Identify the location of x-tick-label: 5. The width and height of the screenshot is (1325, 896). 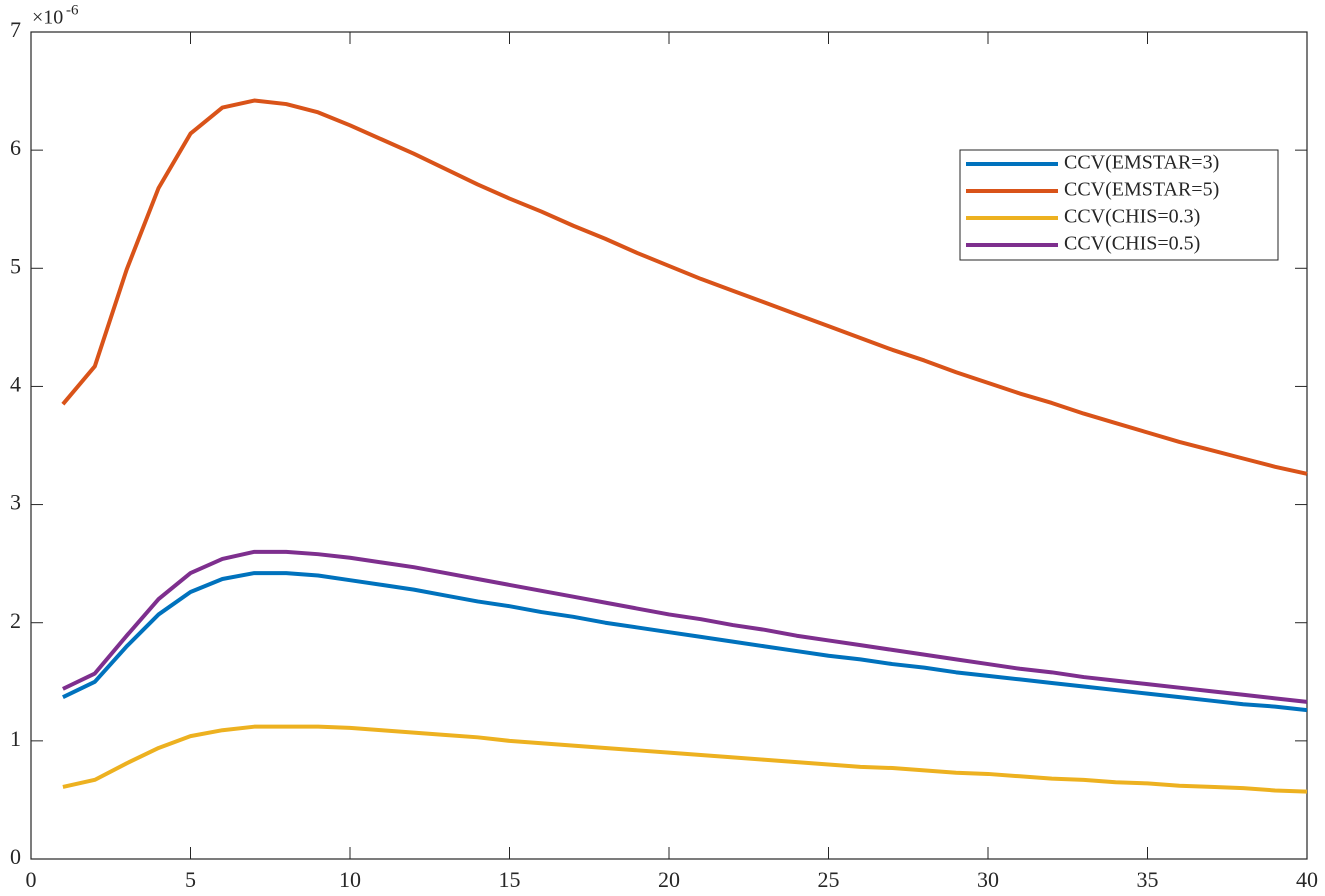
(190, 879).